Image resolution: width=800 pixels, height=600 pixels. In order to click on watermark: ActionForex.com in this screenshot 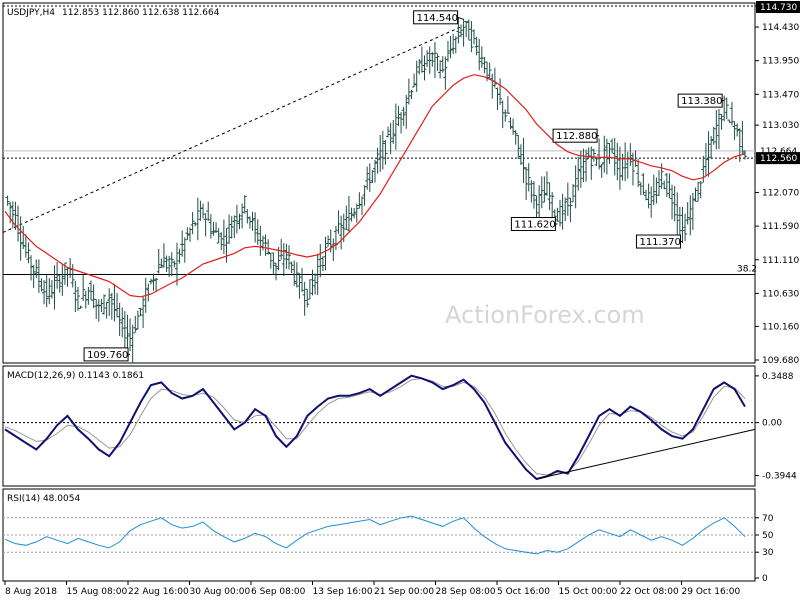, I will do `click(545, 315)`.